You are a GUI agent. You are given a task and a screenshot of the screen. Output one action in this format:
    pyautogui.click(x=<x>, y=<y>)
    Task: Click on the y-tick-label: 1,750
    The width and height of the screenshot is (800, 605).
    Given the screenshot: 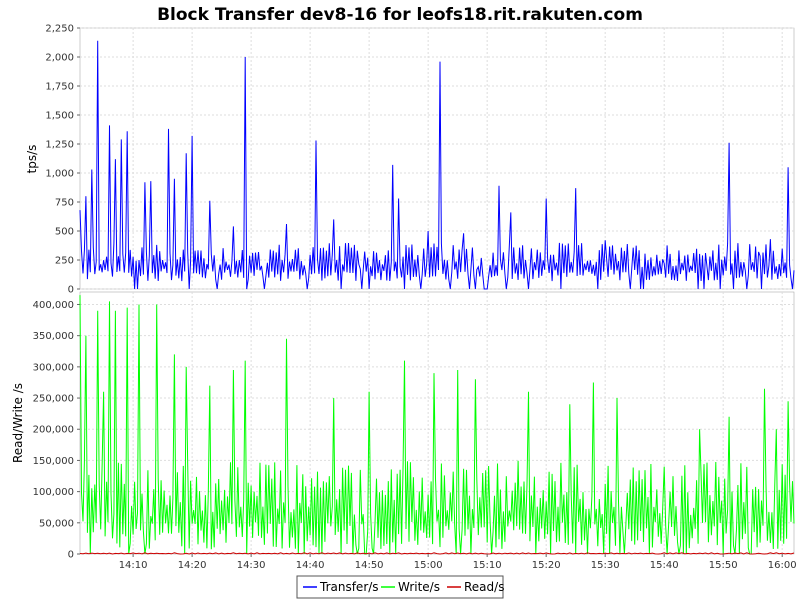 What is the action you would take?
    pyautogui.click(x=59, y=87)
    